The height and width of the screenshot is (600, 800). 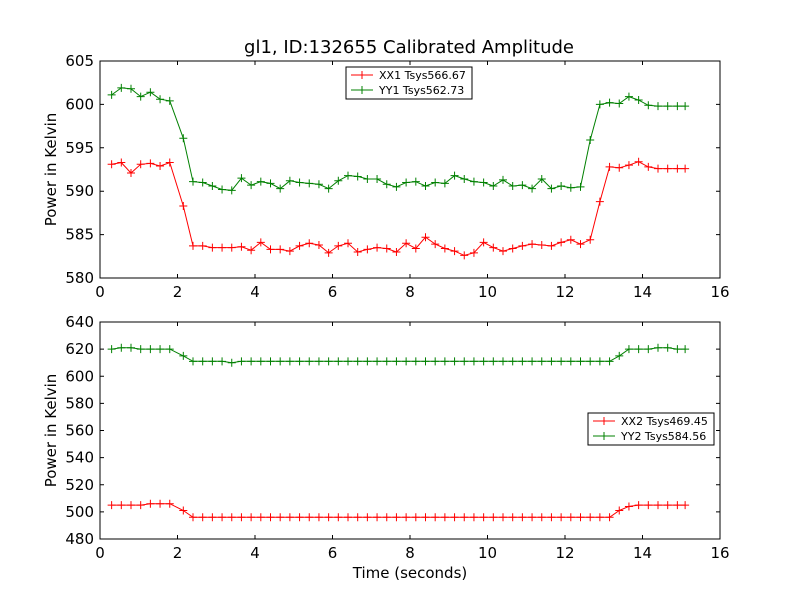 What do you see at coordinates (421, 90) in the screenshot?
I see `legend-label: YY1 Tsys562.73` at bounding box center [421, 90].